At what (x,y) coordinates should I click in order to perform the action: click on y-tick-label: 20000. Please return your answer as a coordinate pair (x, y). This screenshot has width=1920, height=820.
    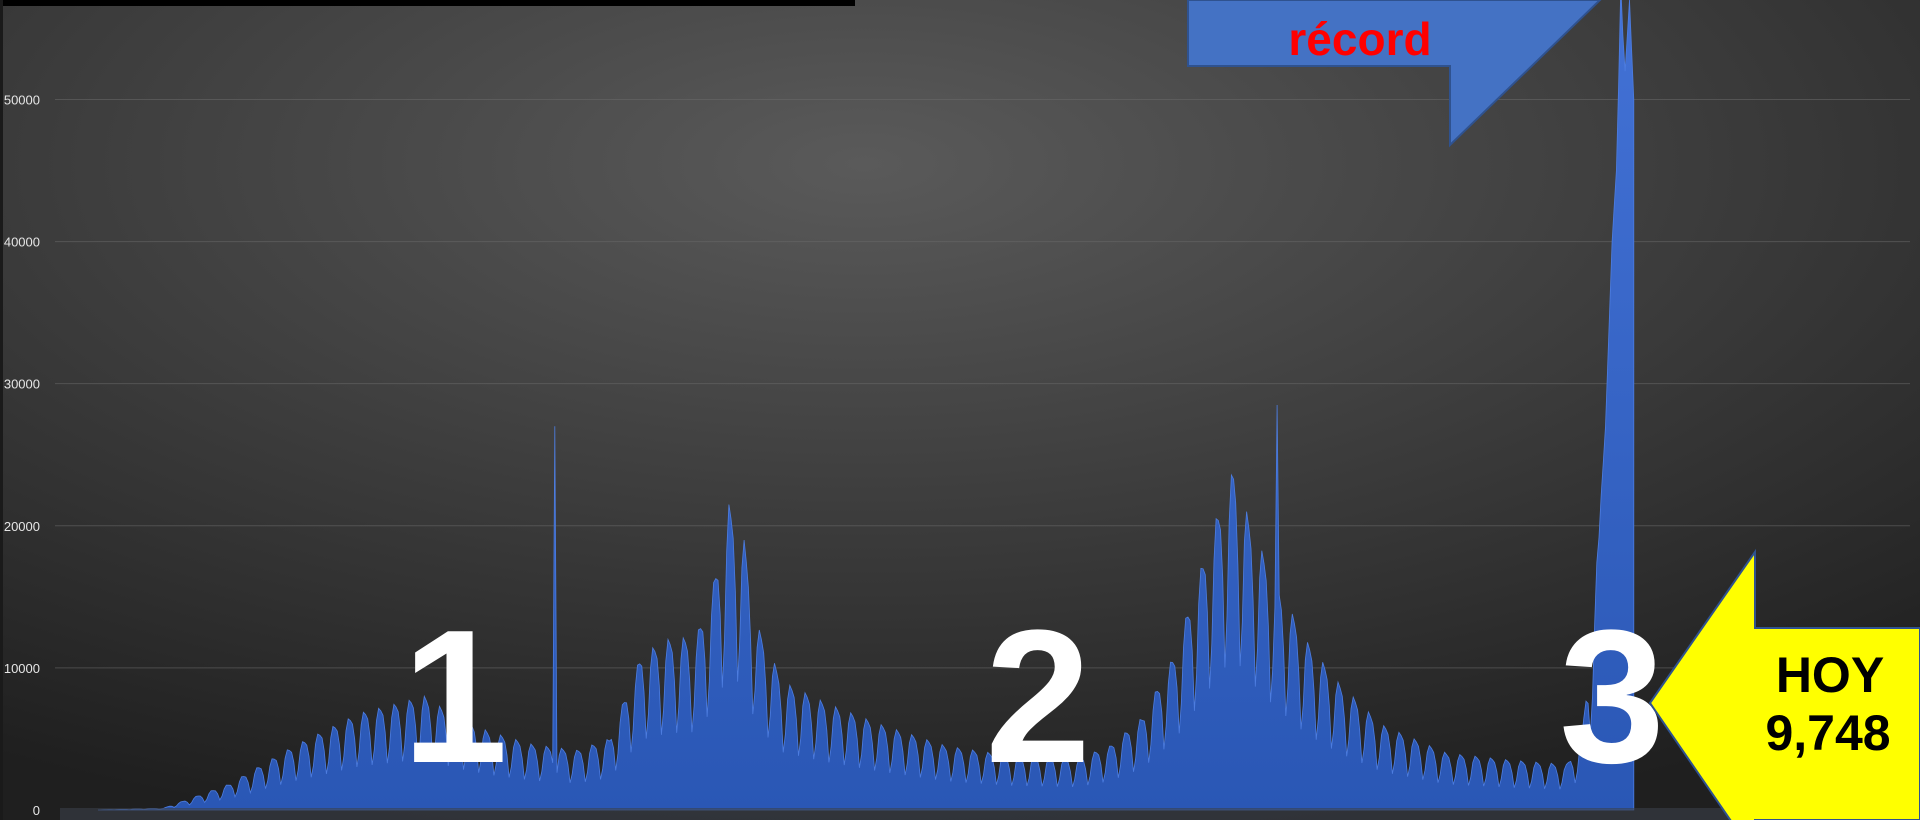
    Looking at the image, I should click on (22, 526).